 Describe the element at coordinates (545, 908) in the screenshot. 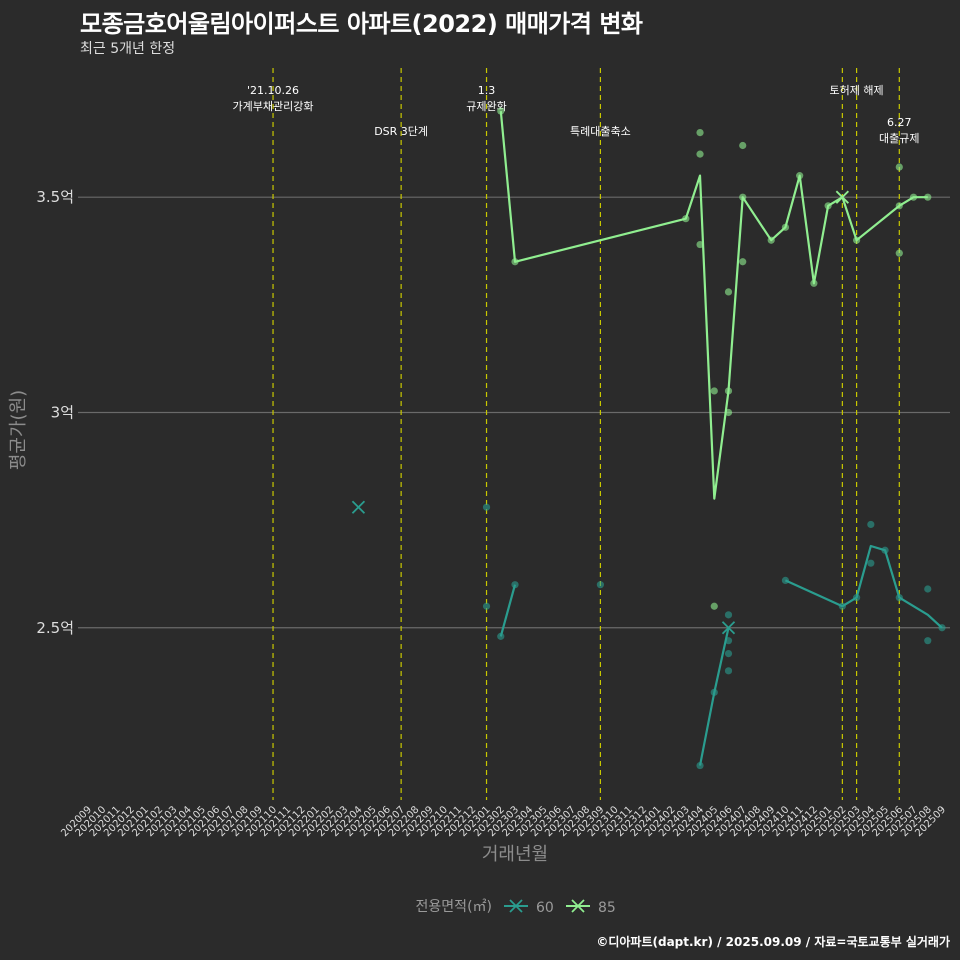

I see `legend-label: 60` at that location.